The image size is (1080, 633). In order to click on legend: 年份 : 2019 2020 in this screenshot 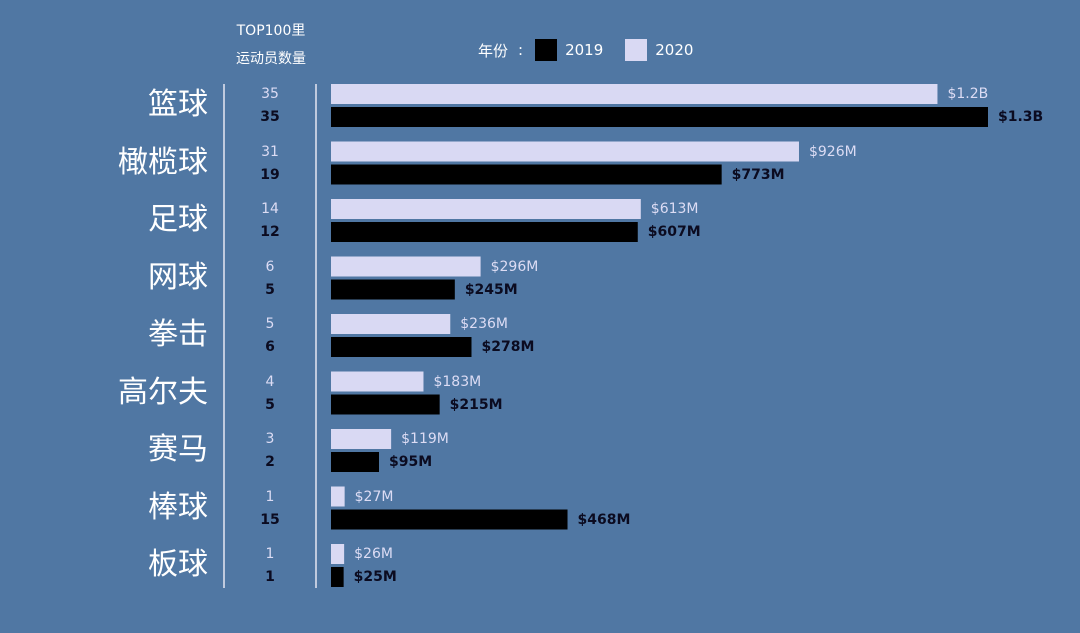, I will do `click(585, 50)`.